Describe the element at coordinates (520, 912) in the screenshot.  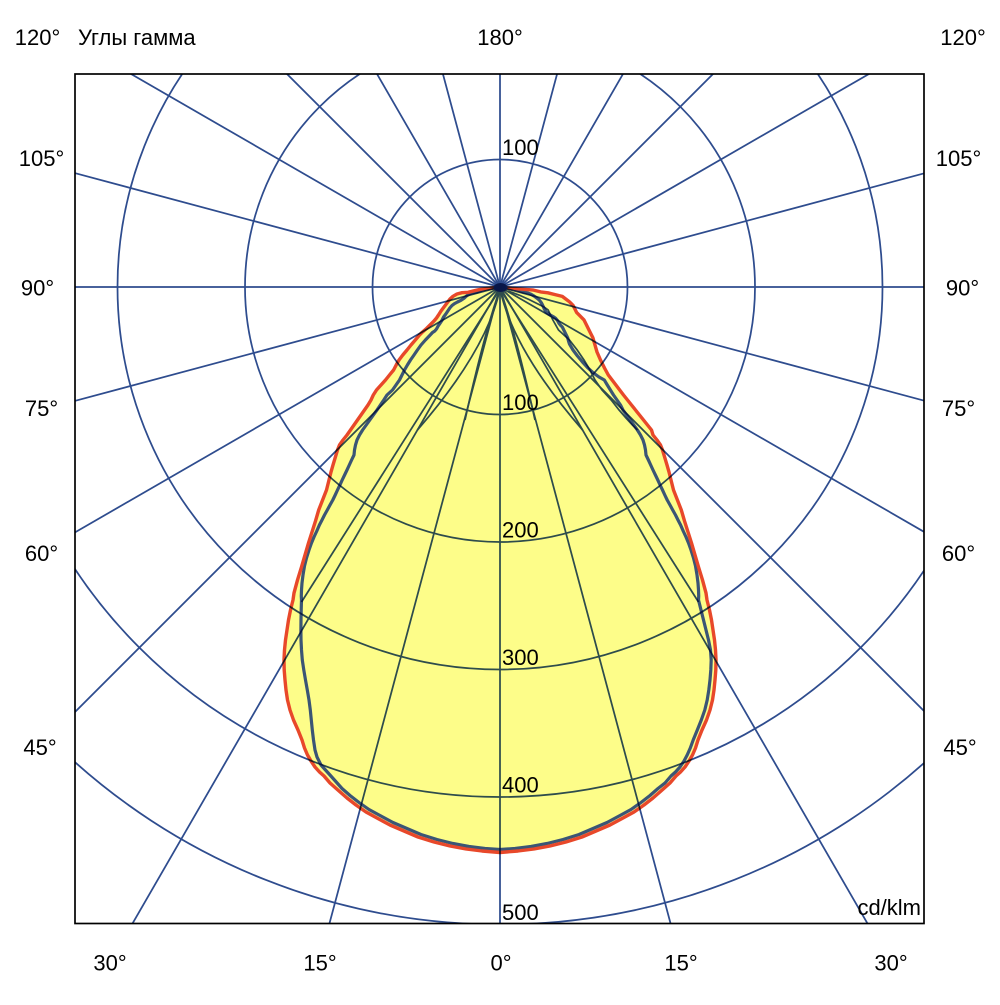
I see `svg-text: 500` at that location.